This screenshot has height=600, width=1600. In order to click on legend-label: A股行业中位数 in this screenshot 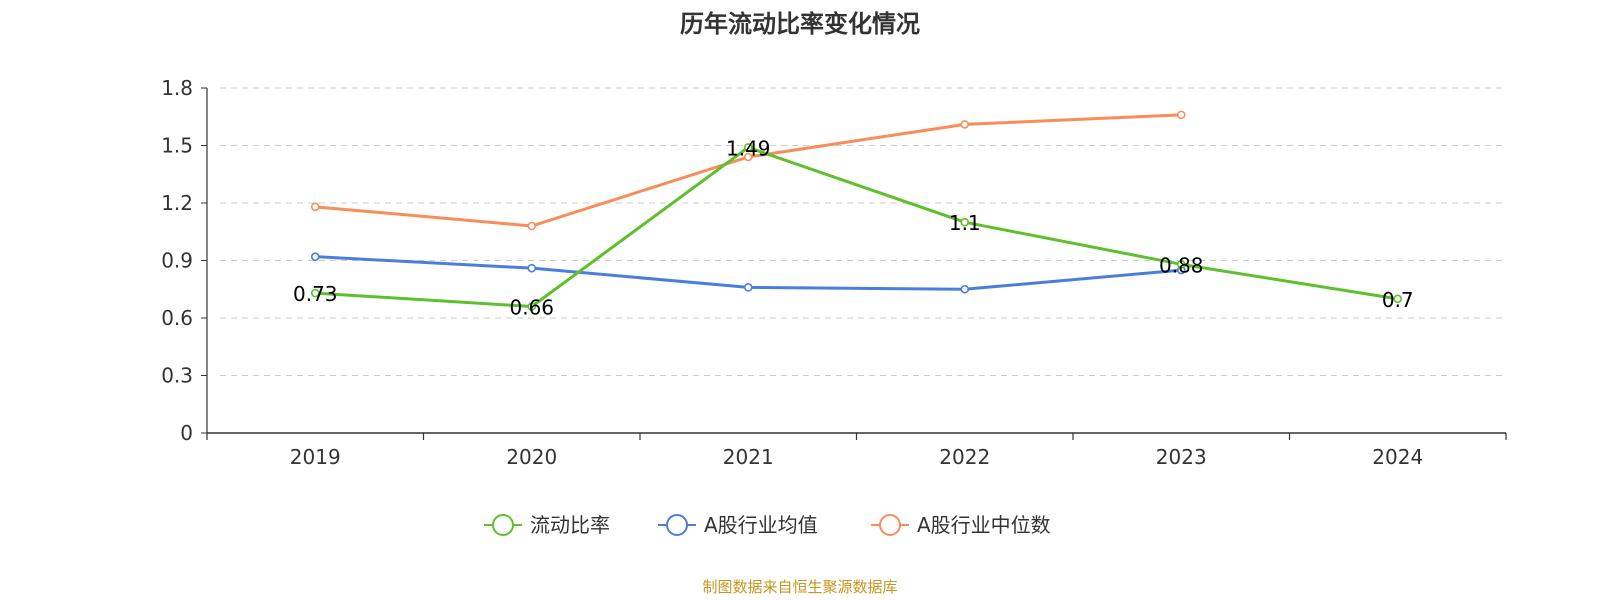, I will do `click(984, 525)`.